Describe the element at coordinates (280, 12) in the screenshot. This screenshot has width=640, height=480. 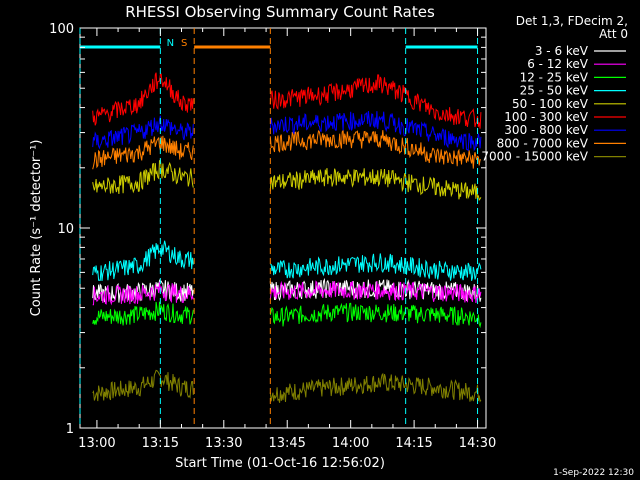
I see `chart-title: RHESSI Observing Summary Count Rates` at that location.